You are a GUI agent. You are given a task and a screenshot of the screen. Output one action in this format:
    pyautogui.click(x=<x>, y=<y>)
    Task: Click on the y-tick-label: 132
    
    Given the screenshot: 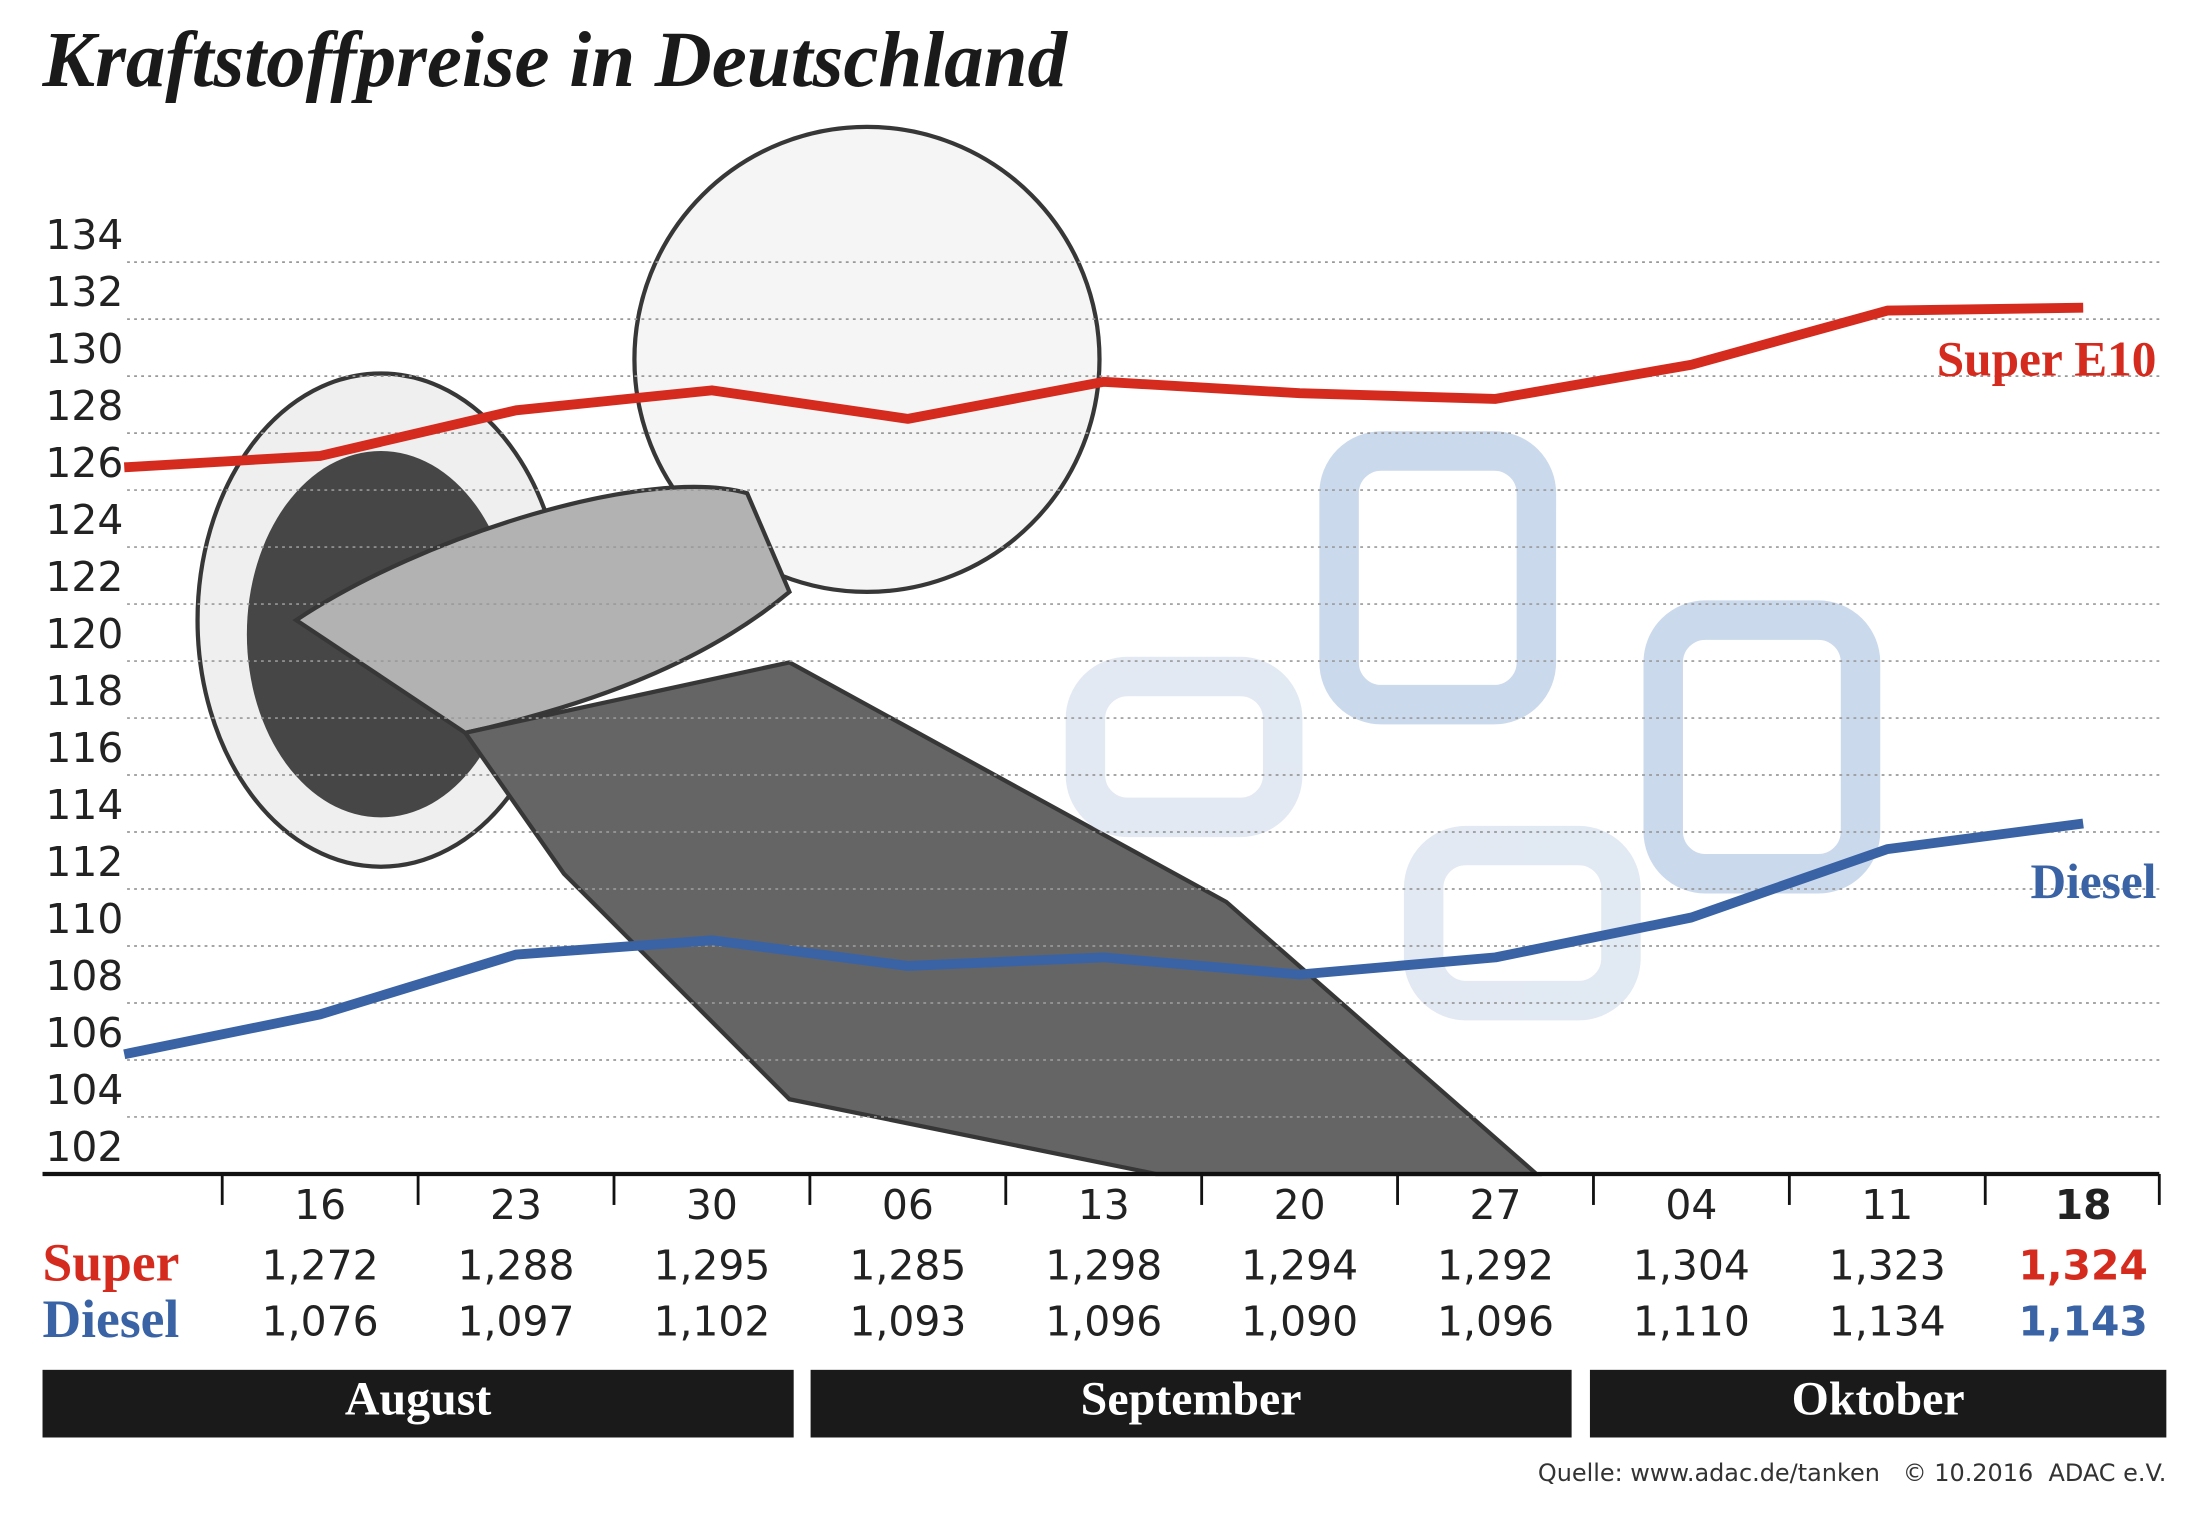 What is the action you would take?
    pyautogui.click(x=84, y=292)
    